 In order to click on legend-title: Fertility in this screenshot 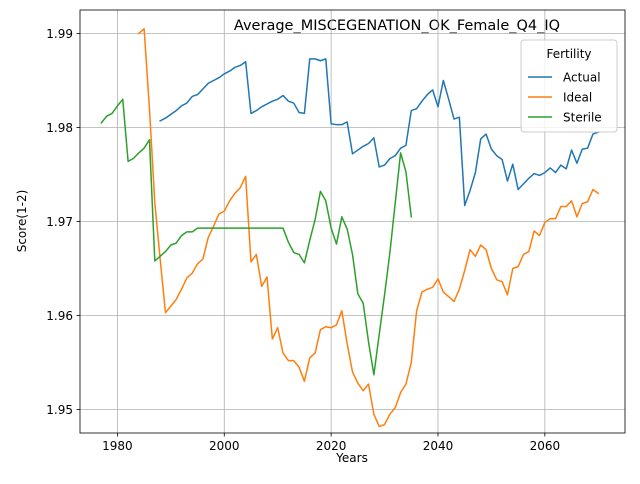, I will do `click(568, 54)`.